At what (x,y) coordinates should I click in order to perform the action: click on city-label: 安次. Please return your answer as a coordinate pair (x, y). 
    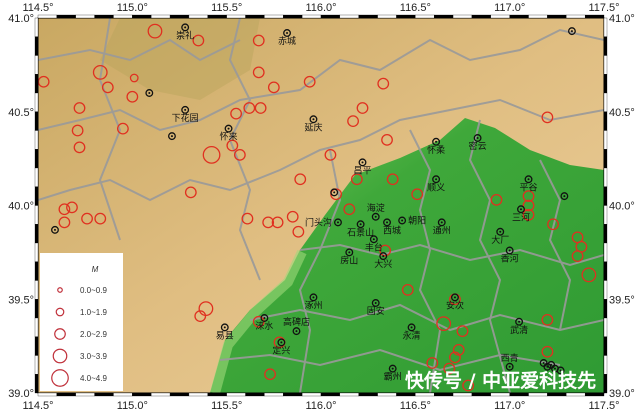
    Looking at the image, I should click on (455, 305).